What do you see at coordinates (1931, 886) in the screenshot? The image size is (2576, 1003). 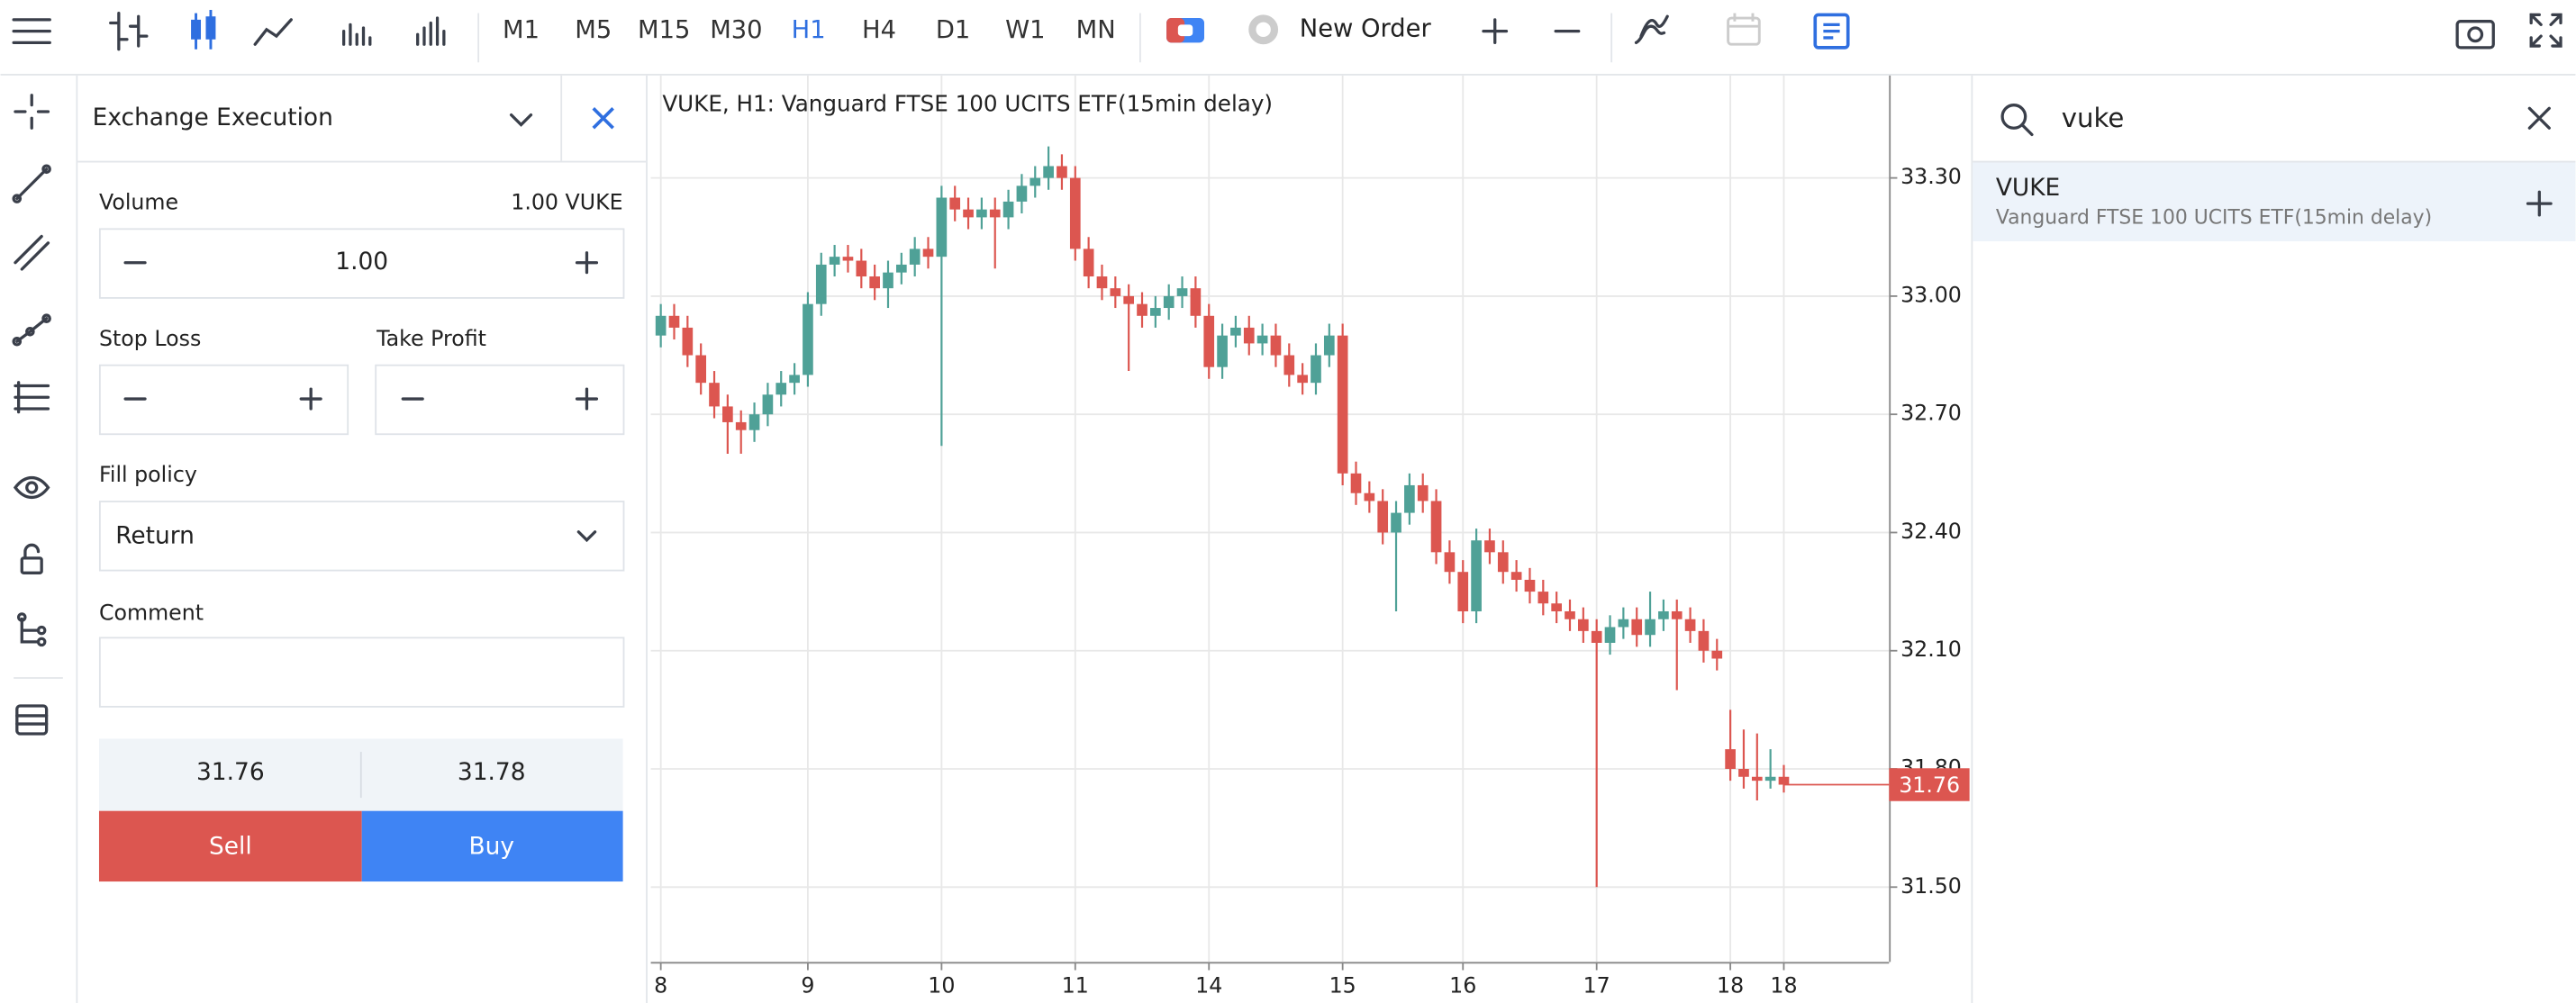 I see `y-tick-label: 31.50` at bounding box center [1931, 886].